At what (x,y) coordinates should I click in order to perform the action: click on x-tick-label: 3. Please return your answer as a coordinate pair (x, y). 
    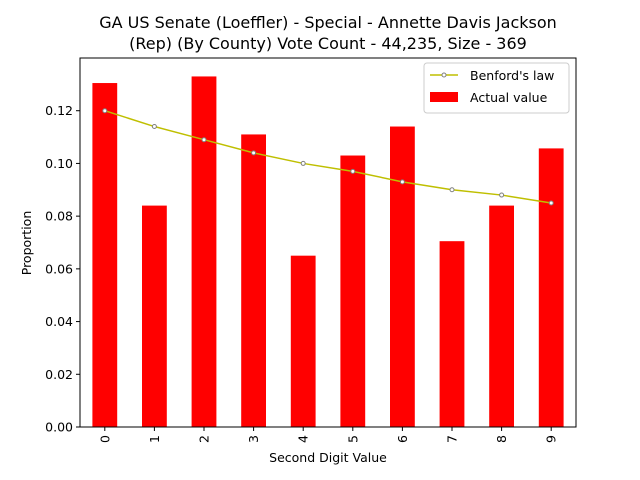
    Looking at the image, I should click on (253, 439).